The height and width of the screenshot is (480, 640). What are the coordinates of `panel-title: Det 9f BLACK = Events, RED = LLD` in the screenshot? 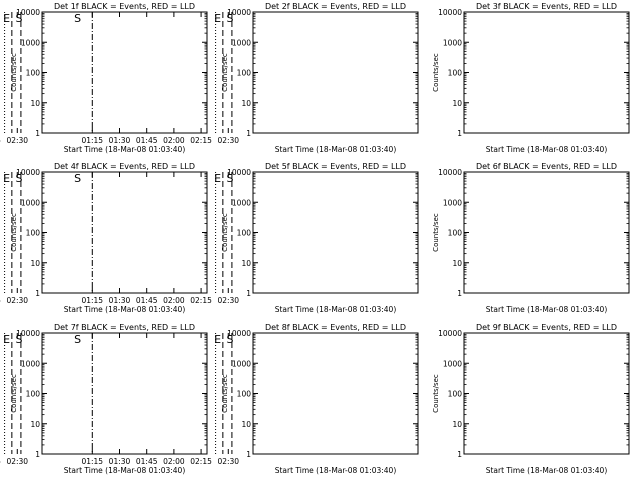 It's located at (546, 327).